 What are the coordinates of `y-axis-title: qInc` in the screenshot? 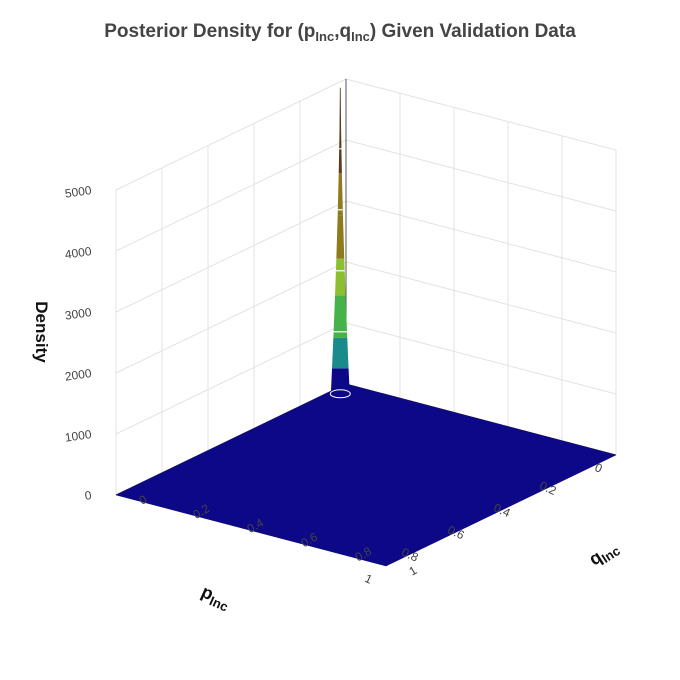 It's located at (604, 554).